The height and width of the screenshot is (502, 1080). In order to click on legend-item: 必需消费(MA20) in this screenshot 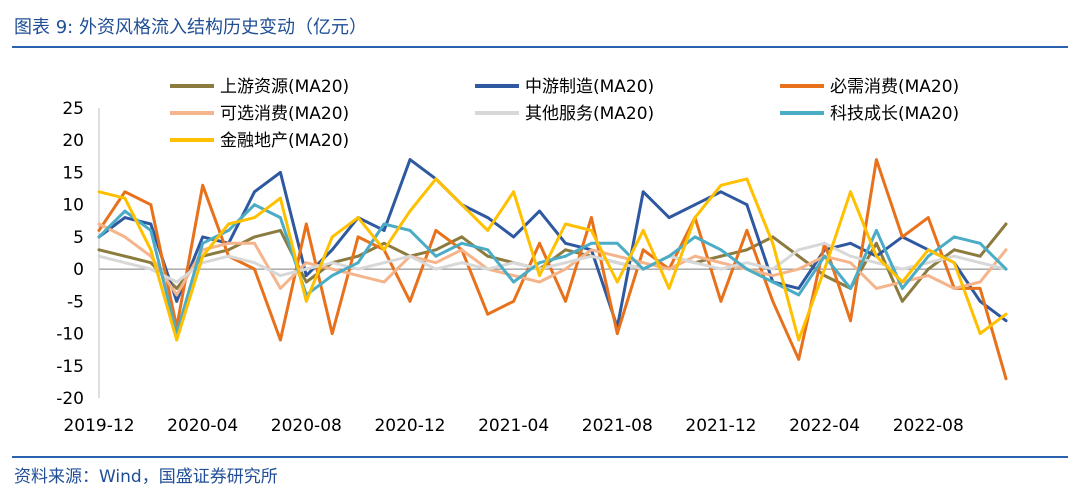, I will do `click(869, 87)`.